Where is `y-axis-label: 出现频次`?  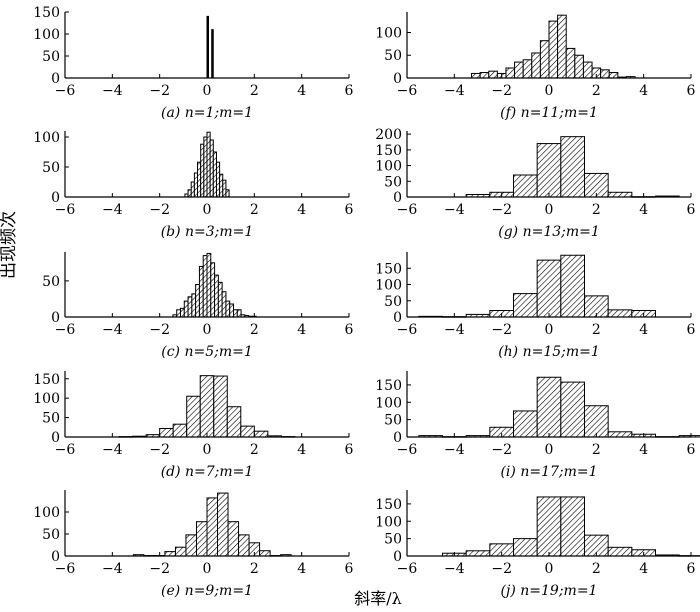 y-axis-label: 出现频次 is located at coordinates (9, 245).